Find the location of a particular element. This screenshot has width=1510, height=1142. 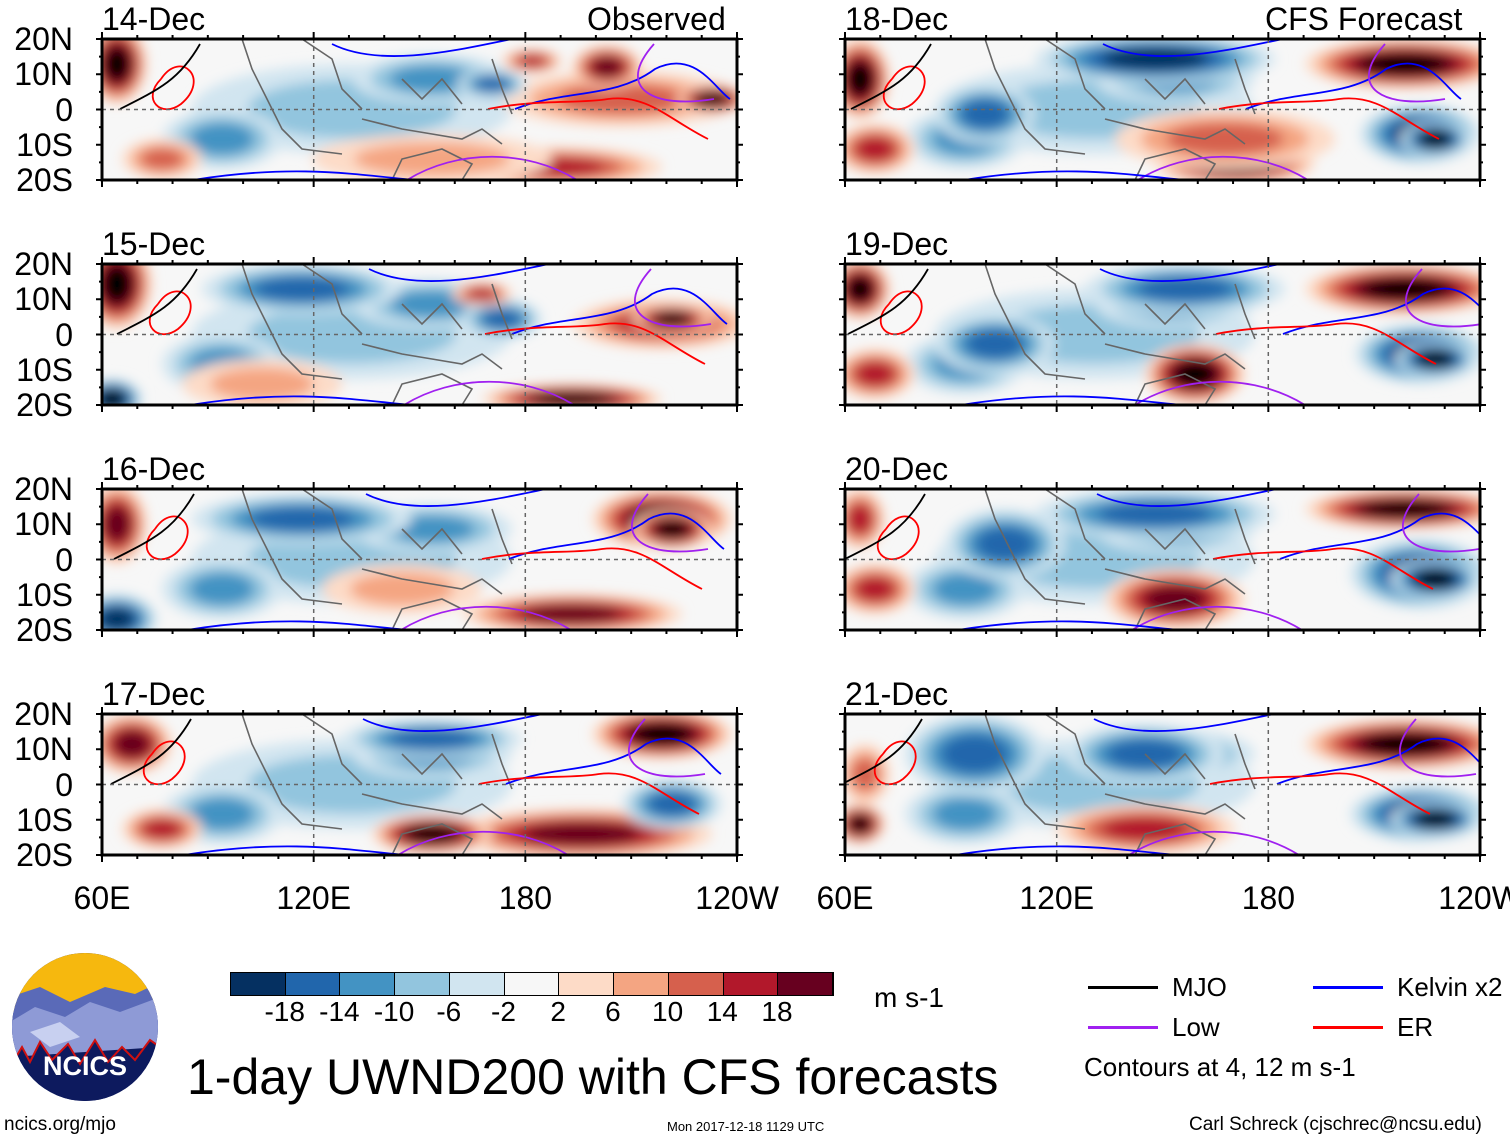

logo-text: NCICS is located at coordinates (85, 1066).